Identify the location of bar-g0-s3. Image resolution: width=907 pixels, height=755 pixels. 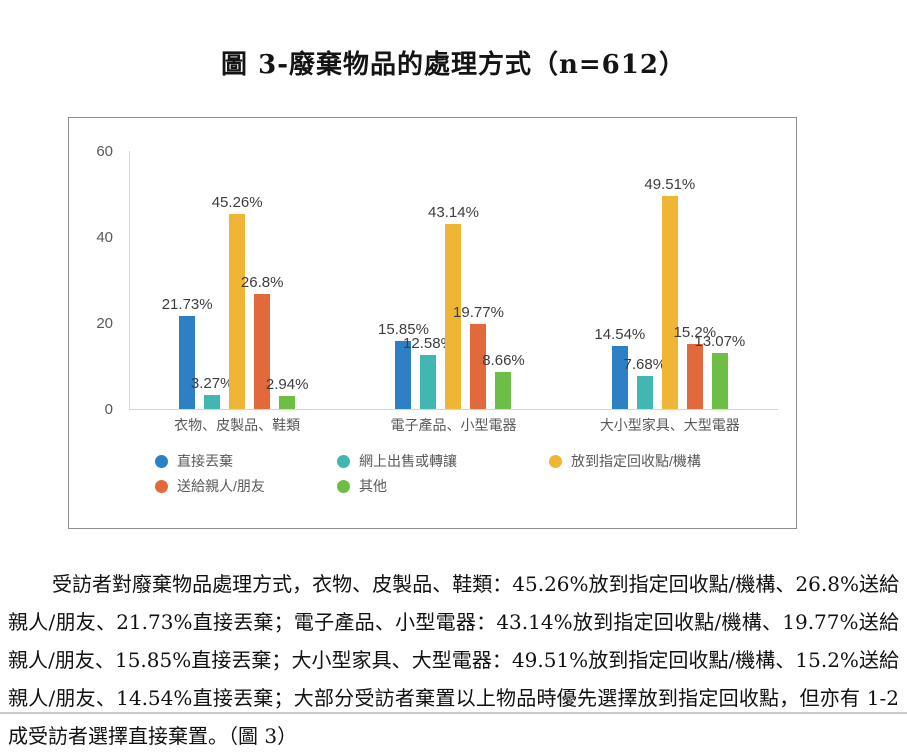
(262, 351).